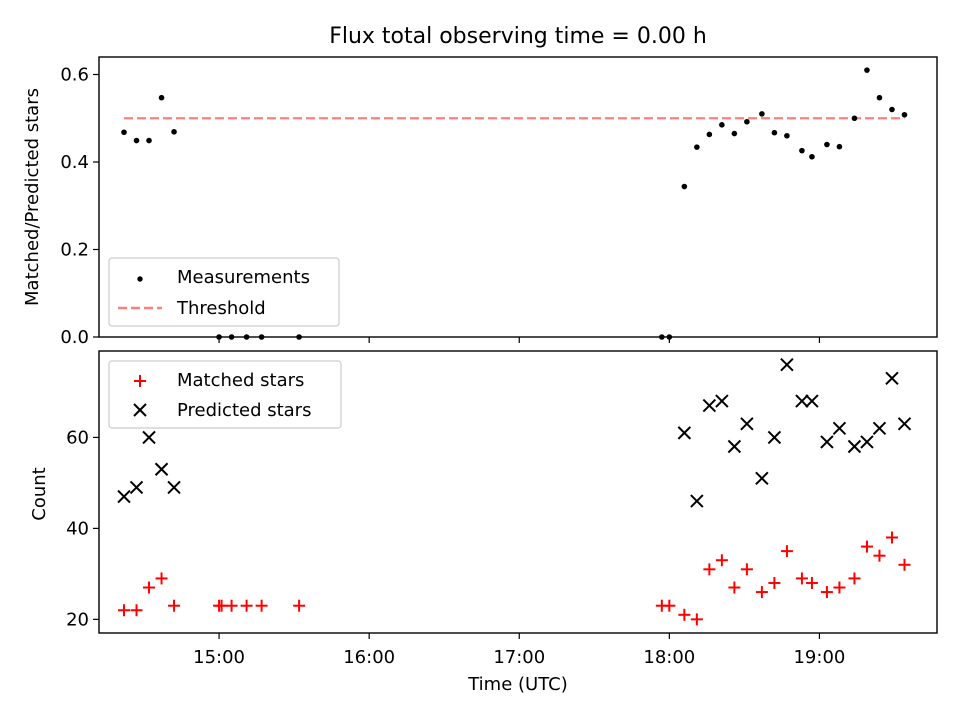 The height and width of the screenshot is (720, 960). What do you see at coordinates (244, 410) in the screenshot?
I see `predicted-stars-legend-label: Predicted stars` at bounding box center [244, 410].